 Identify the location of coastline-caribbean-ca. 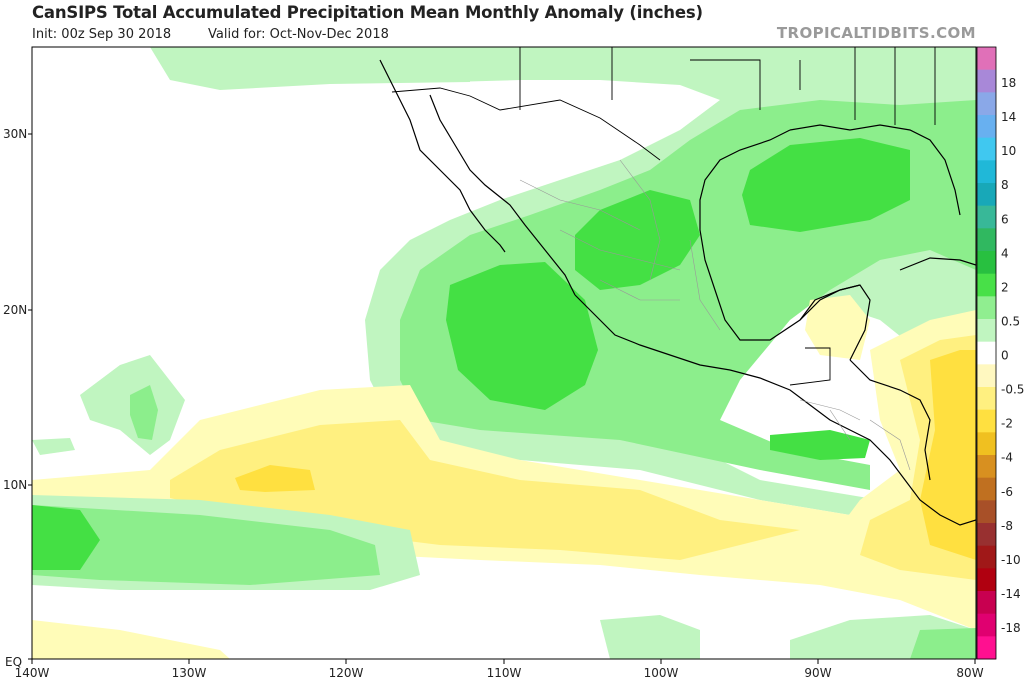
(890, 420).